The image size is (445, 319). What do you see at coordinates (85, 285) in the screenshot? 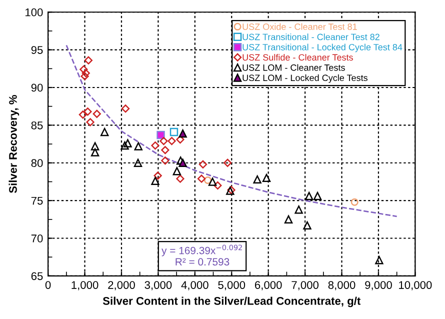
I see `x-tick-label: 1,000` at bounding box center [85, 285].